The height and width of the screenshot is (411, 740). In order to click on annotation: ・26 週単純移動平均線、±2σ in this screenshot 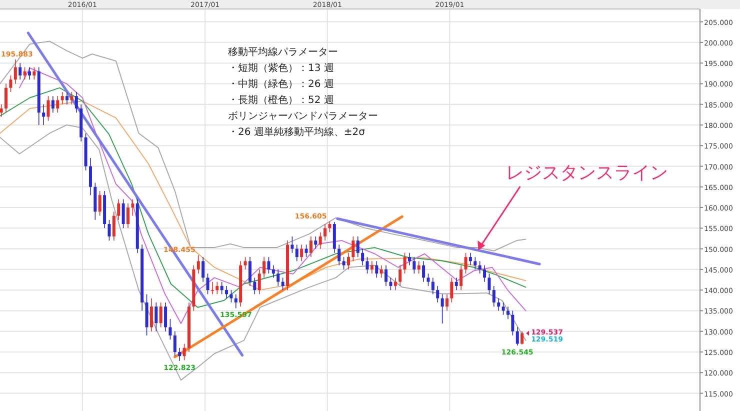, I will do `click(297, 132)`.